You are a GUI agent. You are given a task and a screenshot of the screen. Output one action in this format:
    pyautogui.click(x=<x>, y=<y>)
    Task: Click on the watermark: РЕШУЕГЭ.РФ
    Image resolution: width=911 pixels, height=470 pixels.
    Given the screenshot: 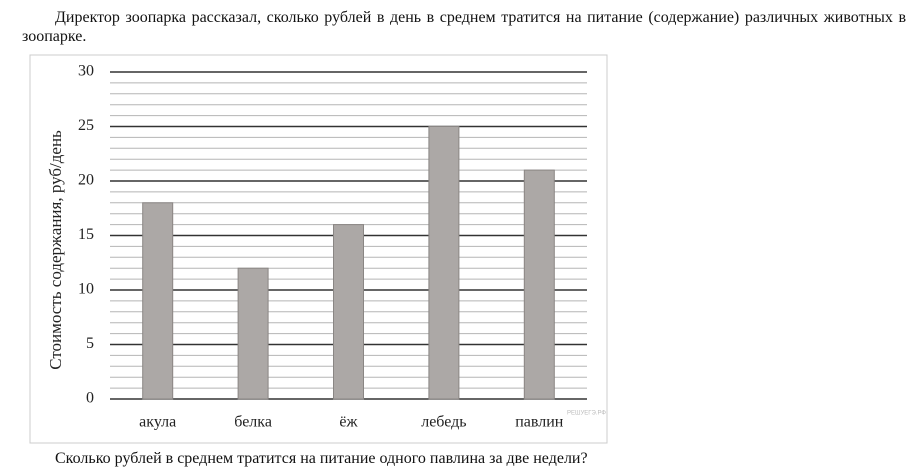 What is the action you would take?
    pyautogui.click(x=586, y=414)
    